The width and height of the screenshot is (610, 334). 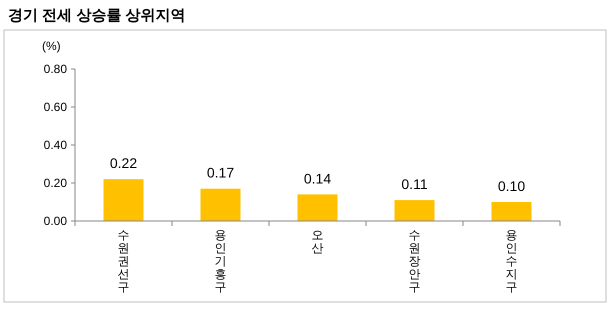 What do you see at coordinates (56, 107) in the screenshot?
I see `y-tick-label: 0.60` at bounding box center [56, 107].